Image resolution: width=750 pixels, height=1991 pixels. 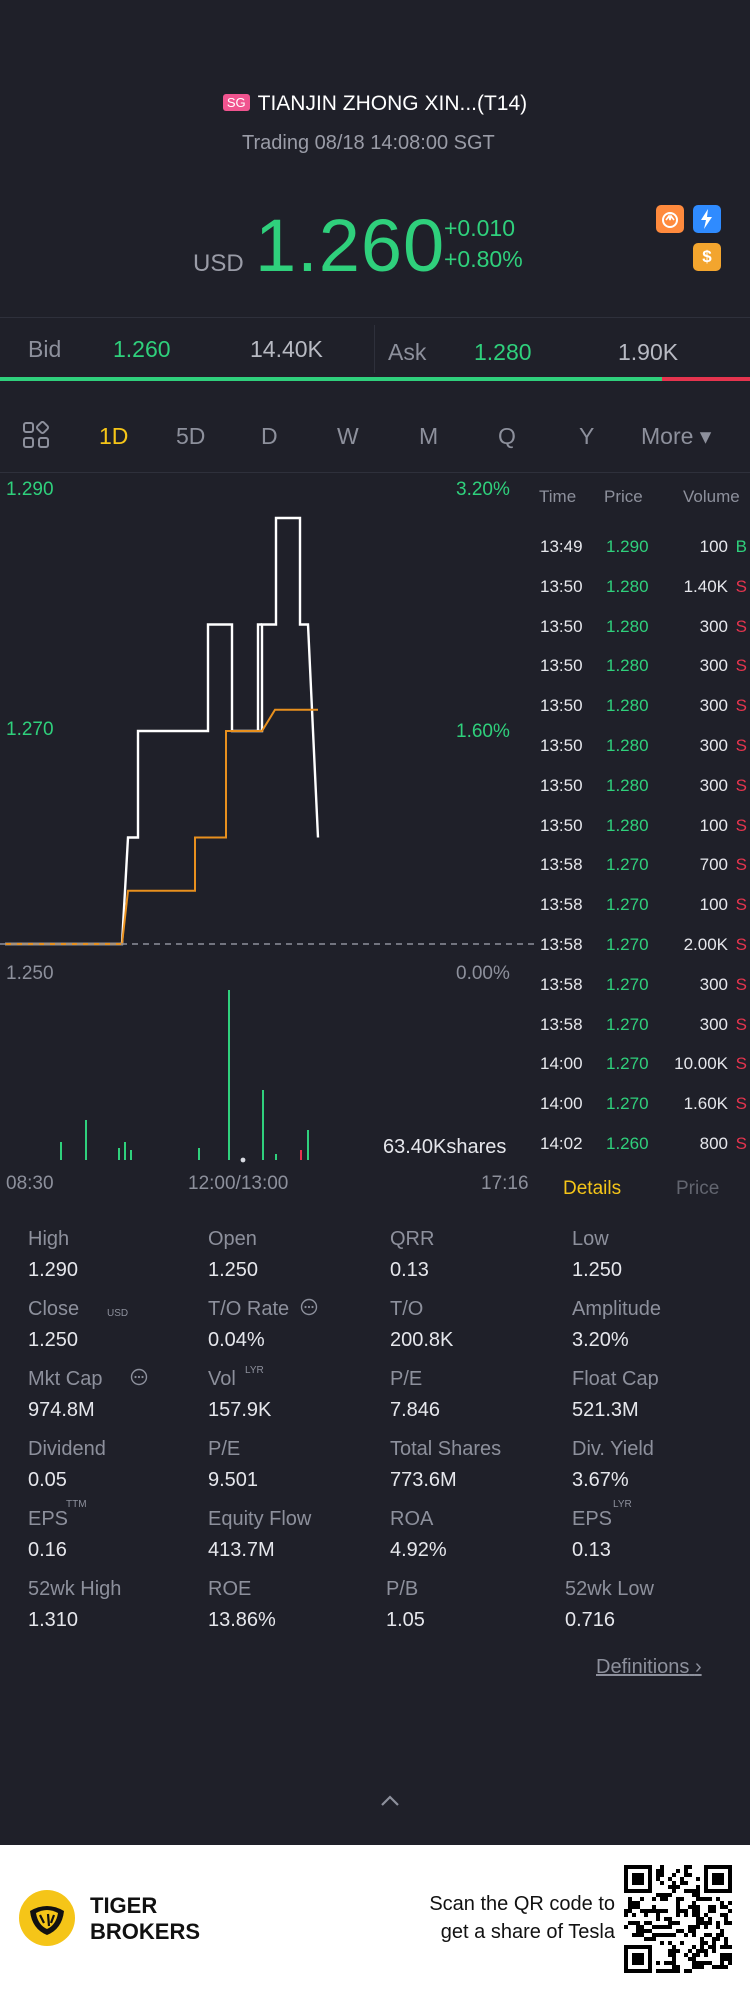 I want to click on stat-value: 0.16, so click(x=47, y=1550).